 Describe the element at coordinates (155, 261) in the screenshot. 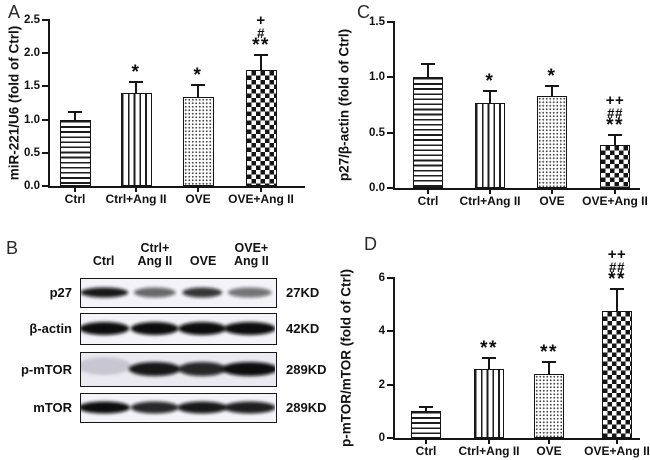

I see `lane-header-line: Ang II` at that location.